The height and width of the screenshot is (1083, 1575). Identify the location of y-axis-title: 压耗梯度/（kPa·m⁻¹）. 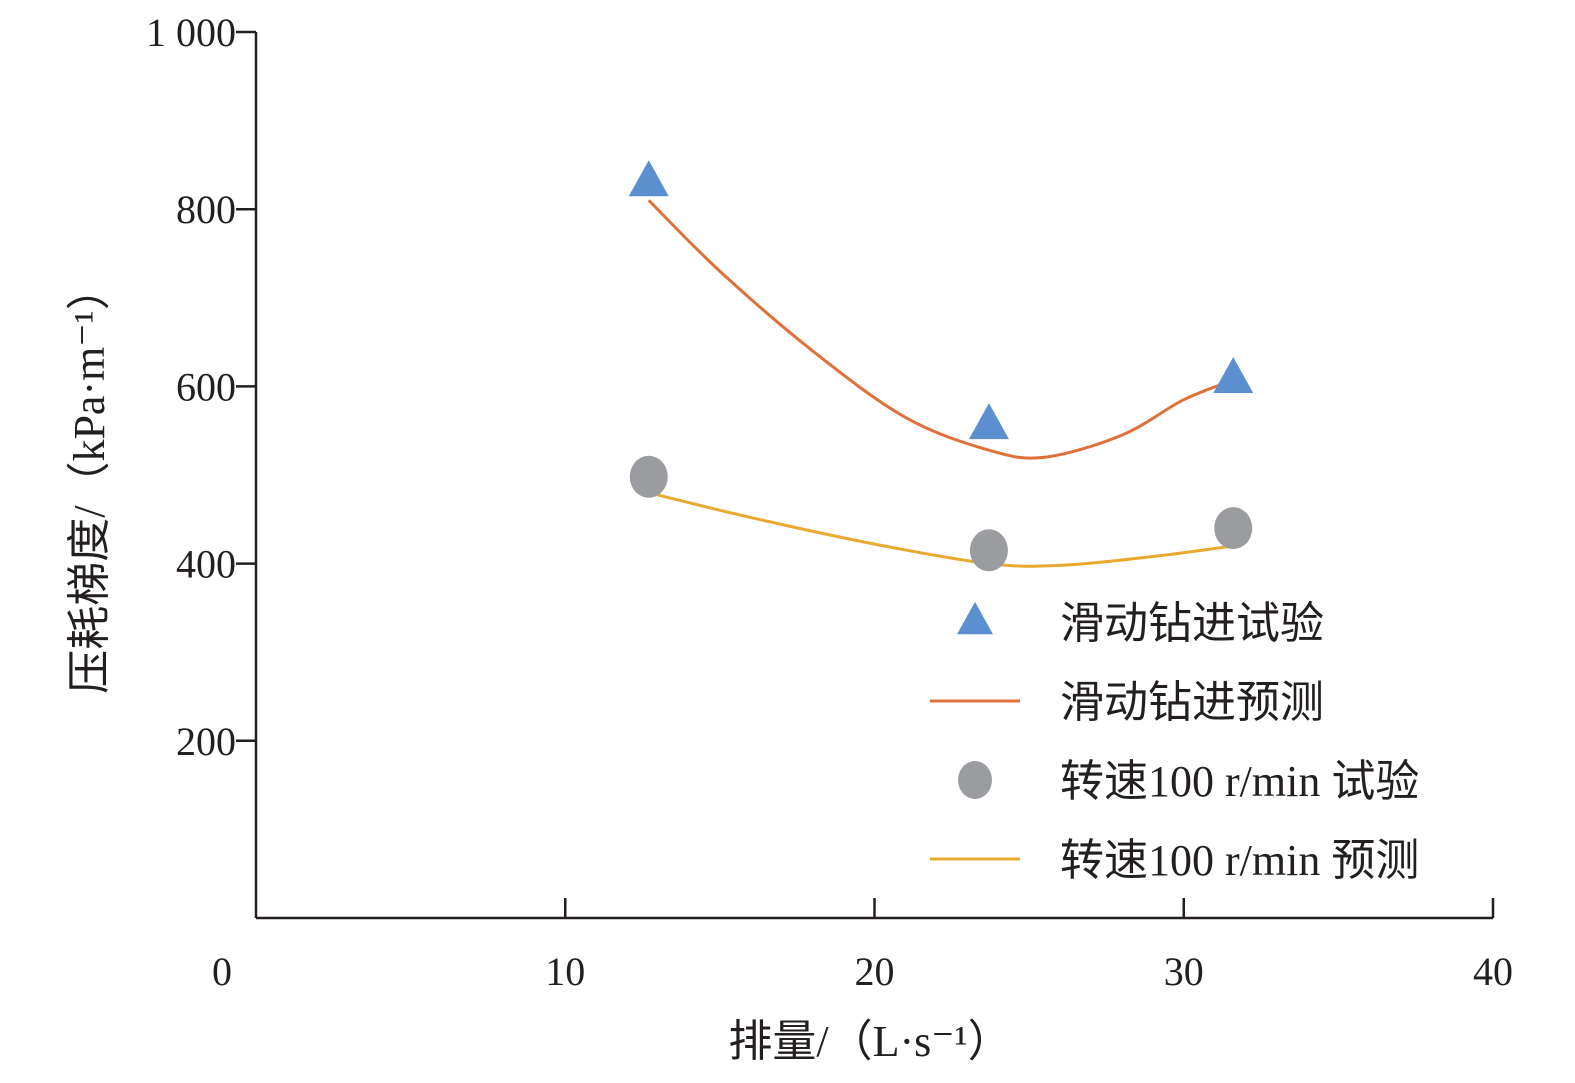
(89, 480).